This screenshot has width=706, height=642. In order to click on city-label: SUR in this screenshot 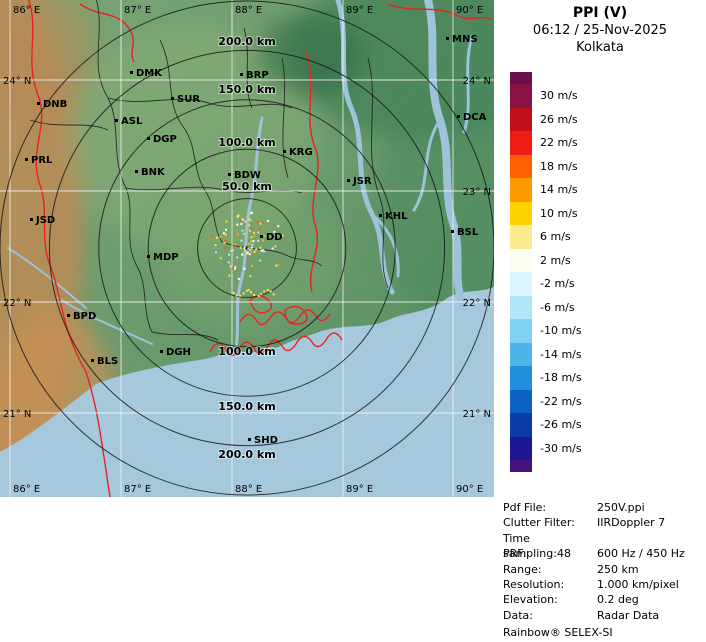, I will do `click(188, 99)`.